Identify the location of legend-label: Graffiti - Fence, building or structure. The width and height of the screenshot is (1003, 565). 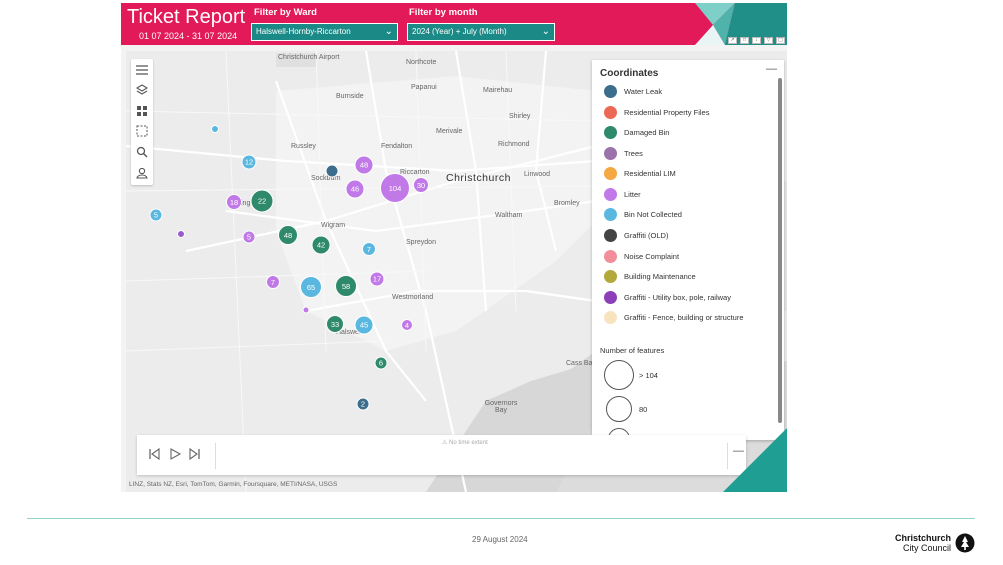
(684, 317).